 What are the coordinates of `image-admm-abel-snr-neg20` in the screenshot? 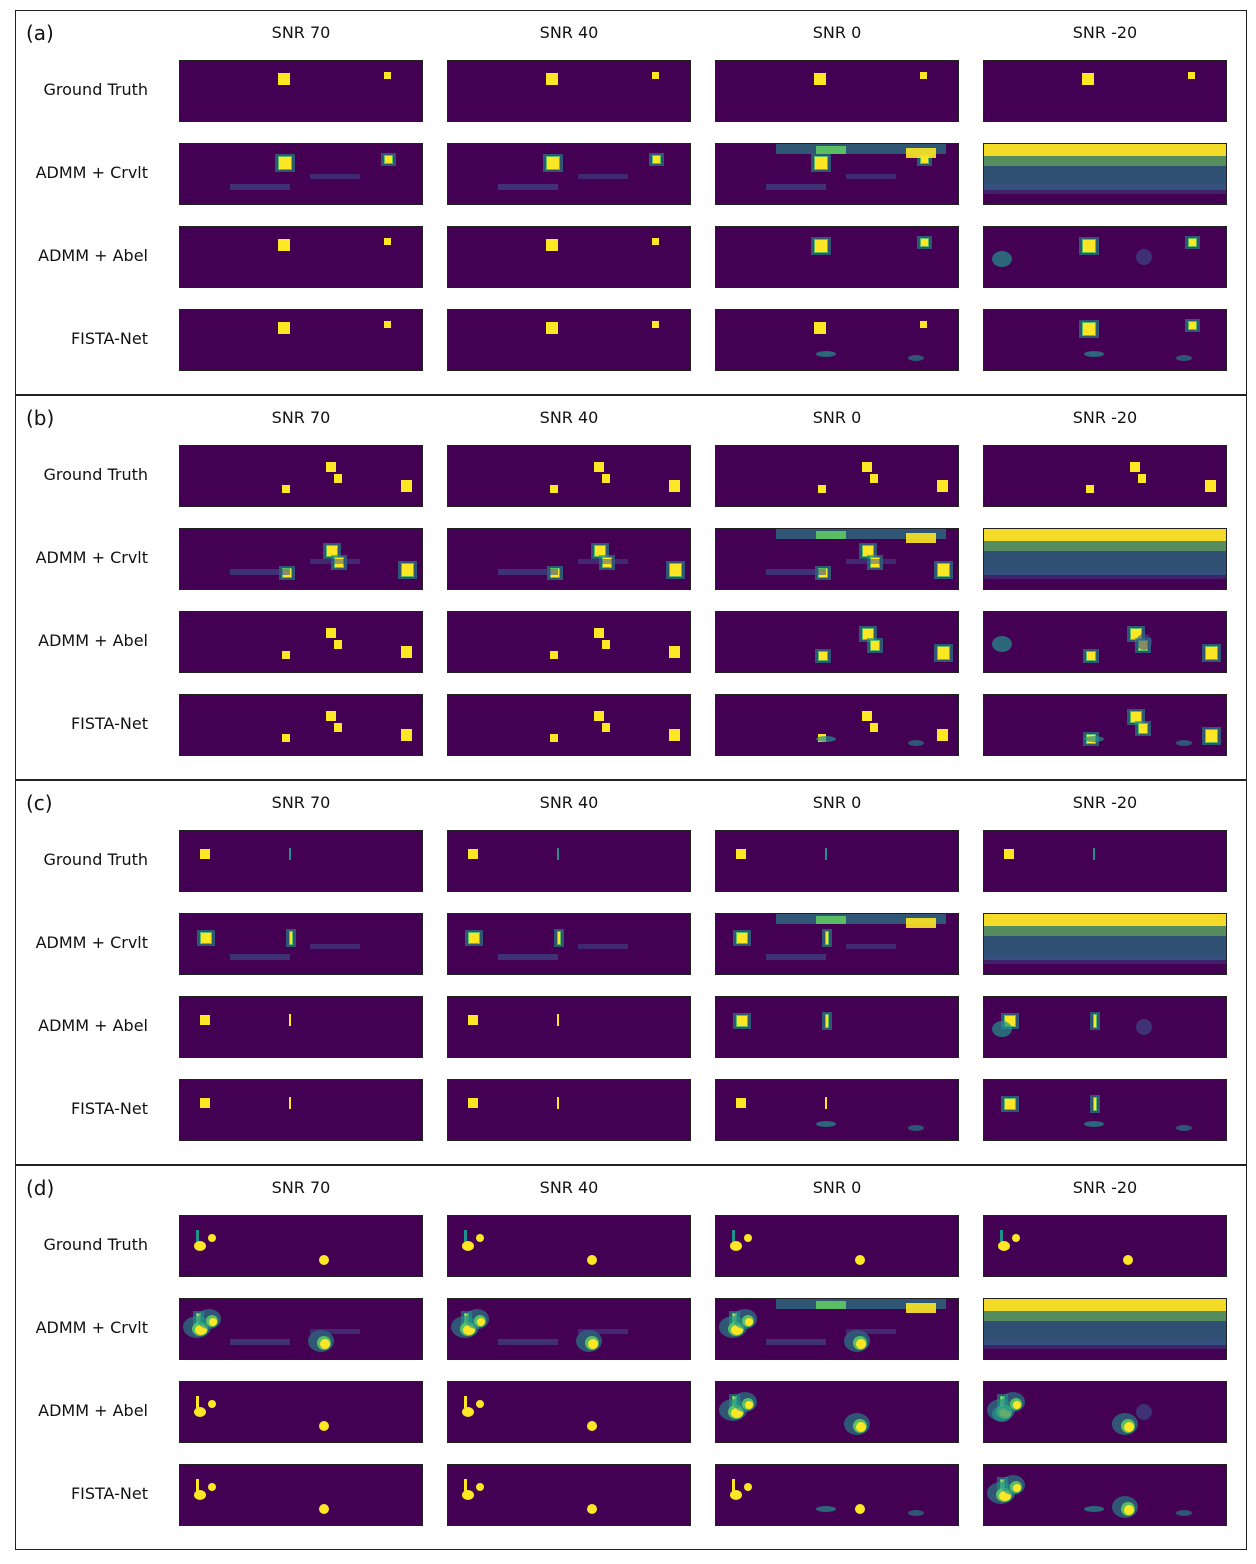 It's located at (1105, 642).